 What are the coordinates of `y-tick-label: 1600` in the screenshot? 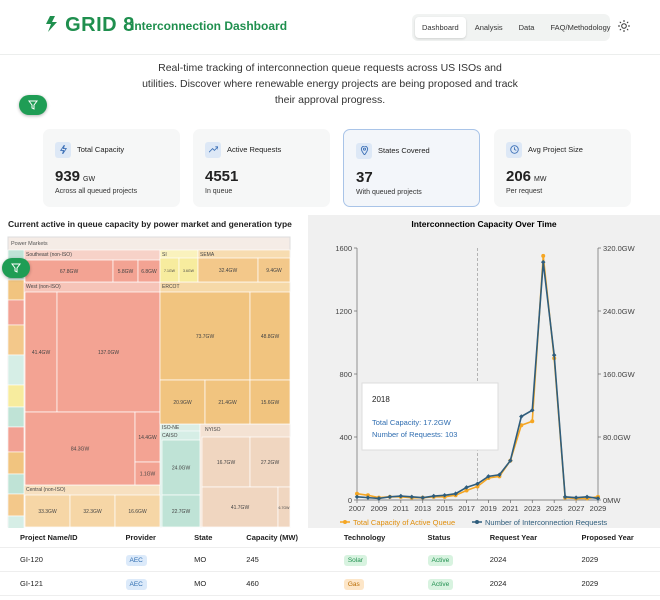 It's located at (343, 248).